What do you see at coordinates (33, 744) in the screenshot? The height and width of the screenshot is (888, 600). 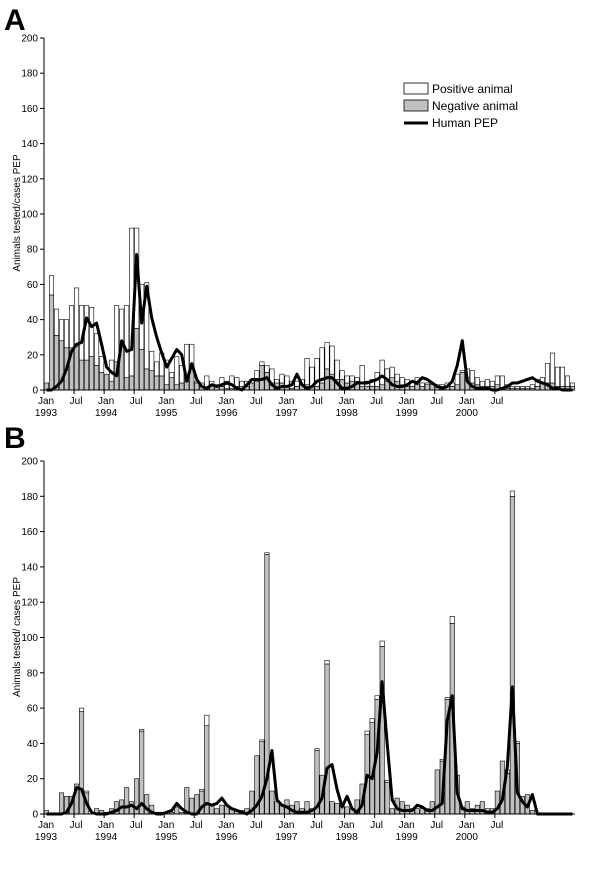 I see `y-tick-label-b: 40` at bounding box center [33, 744].